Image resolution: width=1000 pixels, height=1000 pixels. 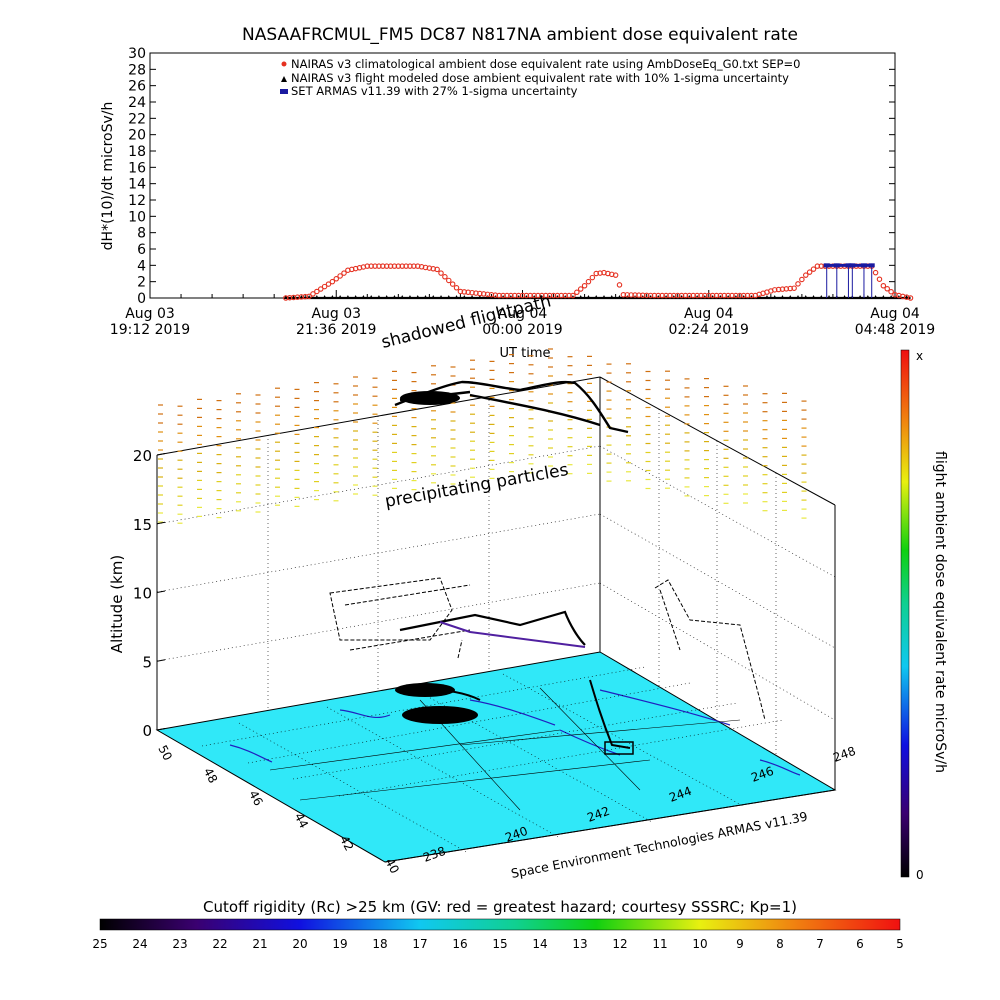 I want to click on state-boundary, so click(x=505, y=749).